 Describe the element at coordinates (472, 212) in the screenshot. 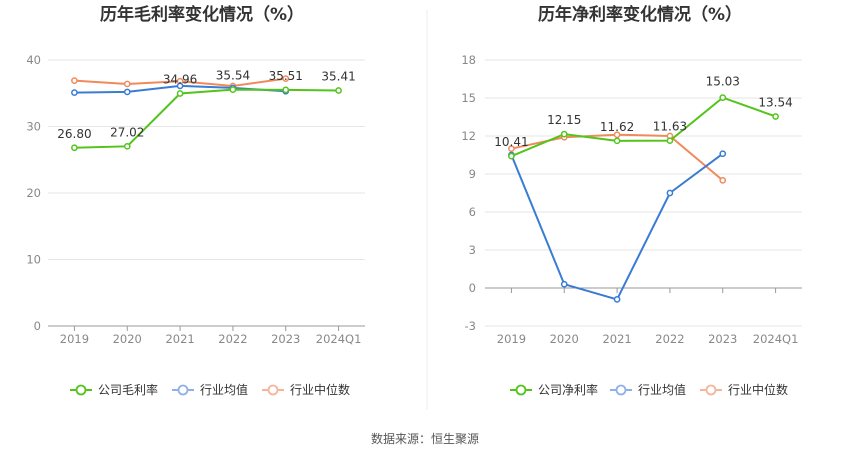

I see `y-tick-label: 6` at that location.